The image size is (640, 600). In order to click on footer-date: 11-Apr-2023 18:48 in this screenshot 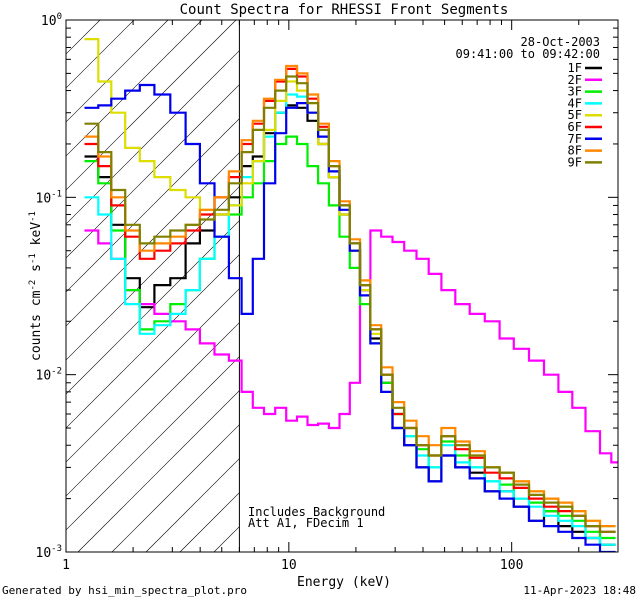, I will do `click(579, 590)`.